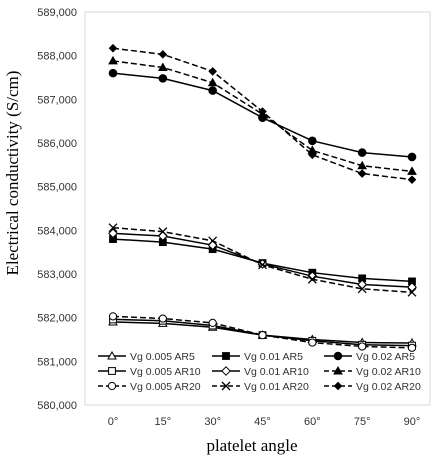  I want to click on series-vg-0-01-ar10, so click(262, 260).